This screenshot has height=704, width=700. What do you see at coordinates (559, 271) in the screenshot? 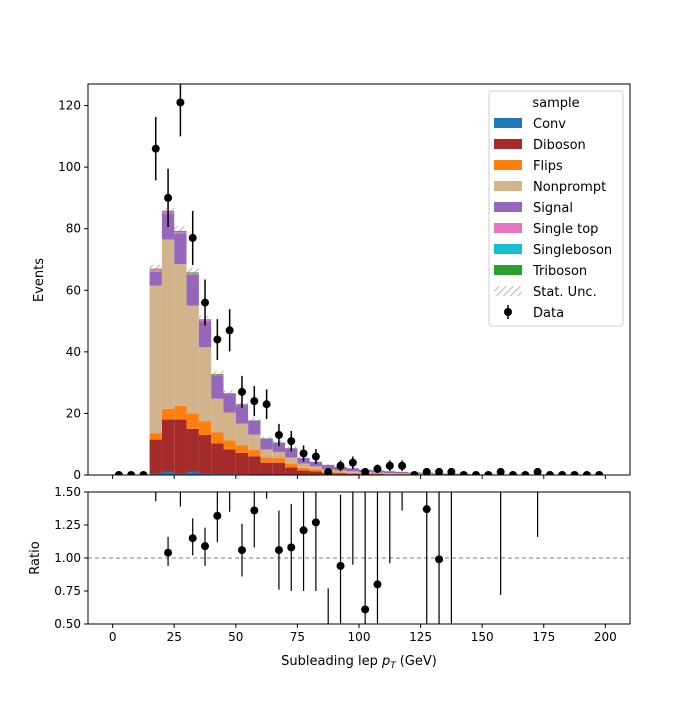
I see `legend-label-triboson: Triboson` at bounding box center [559, 271].